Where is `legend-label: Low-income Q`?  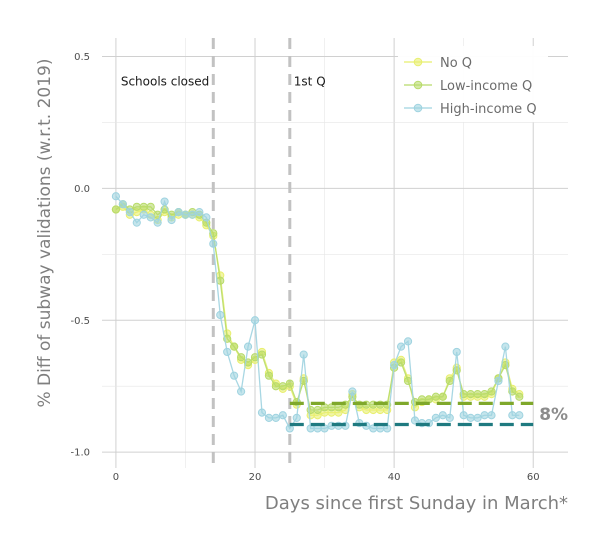 legend-label: Low-income Q is located at coordinates (486, 86).